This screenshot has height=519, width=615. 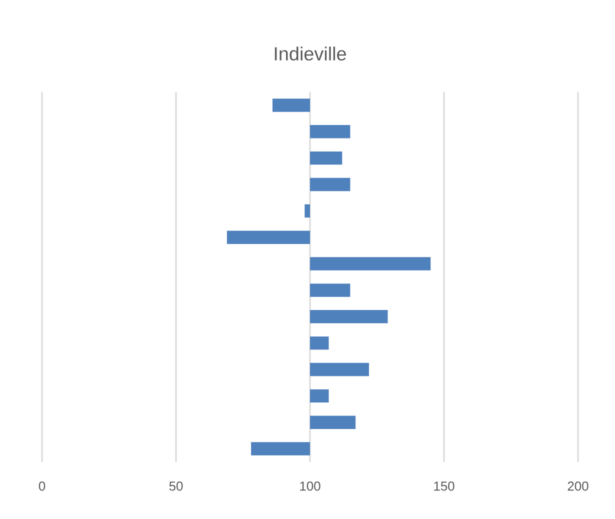 What do you see at coordinates (42, 486) in the screenshot?
I see `x-tick-label: 0` at bounding box center [42, 486].